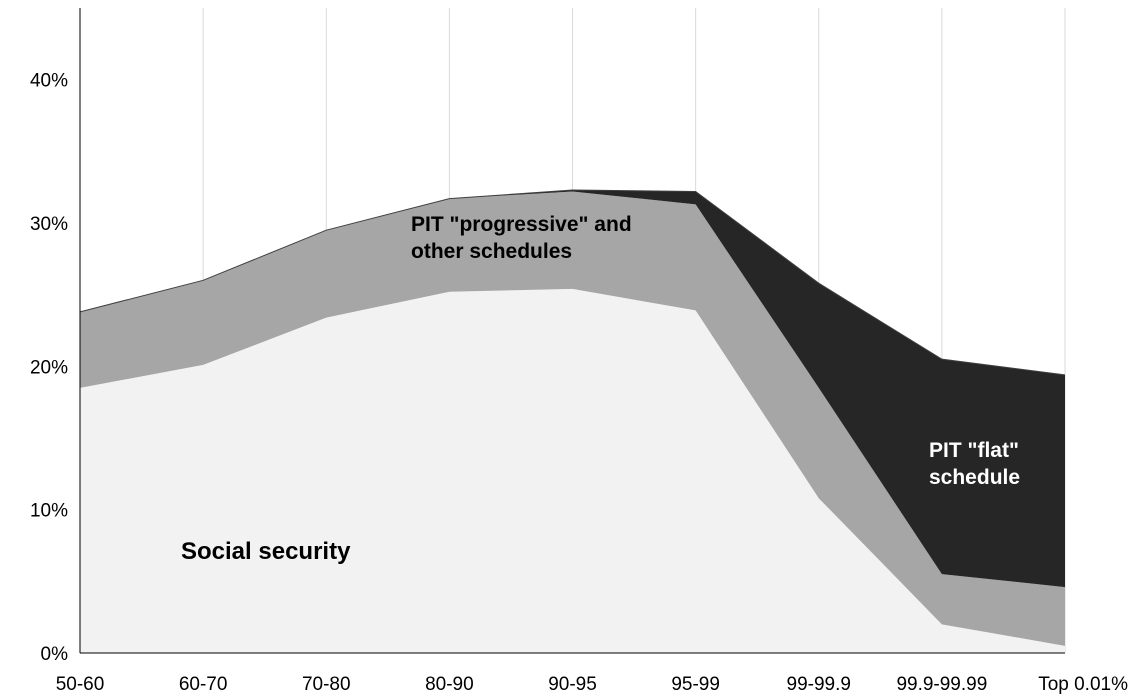 Image resolution: width=1130 pixels, height=696 pixels. I want to click on y-tick-label: 30%, so click(49, 224).